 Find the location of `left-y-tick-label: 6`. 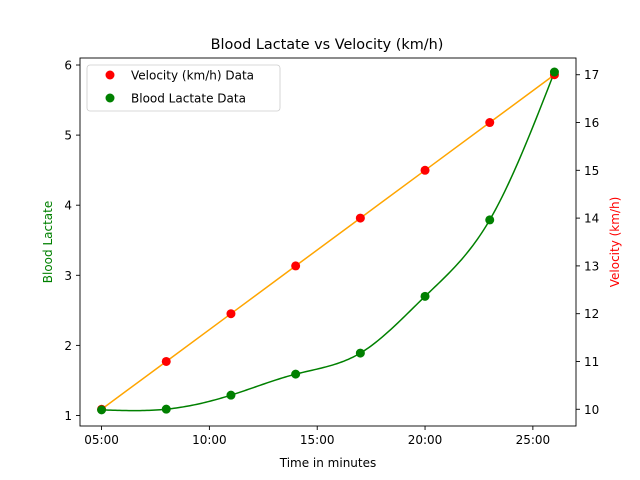

left-y-tick-label: 6 is located at coordinates (68, 66).